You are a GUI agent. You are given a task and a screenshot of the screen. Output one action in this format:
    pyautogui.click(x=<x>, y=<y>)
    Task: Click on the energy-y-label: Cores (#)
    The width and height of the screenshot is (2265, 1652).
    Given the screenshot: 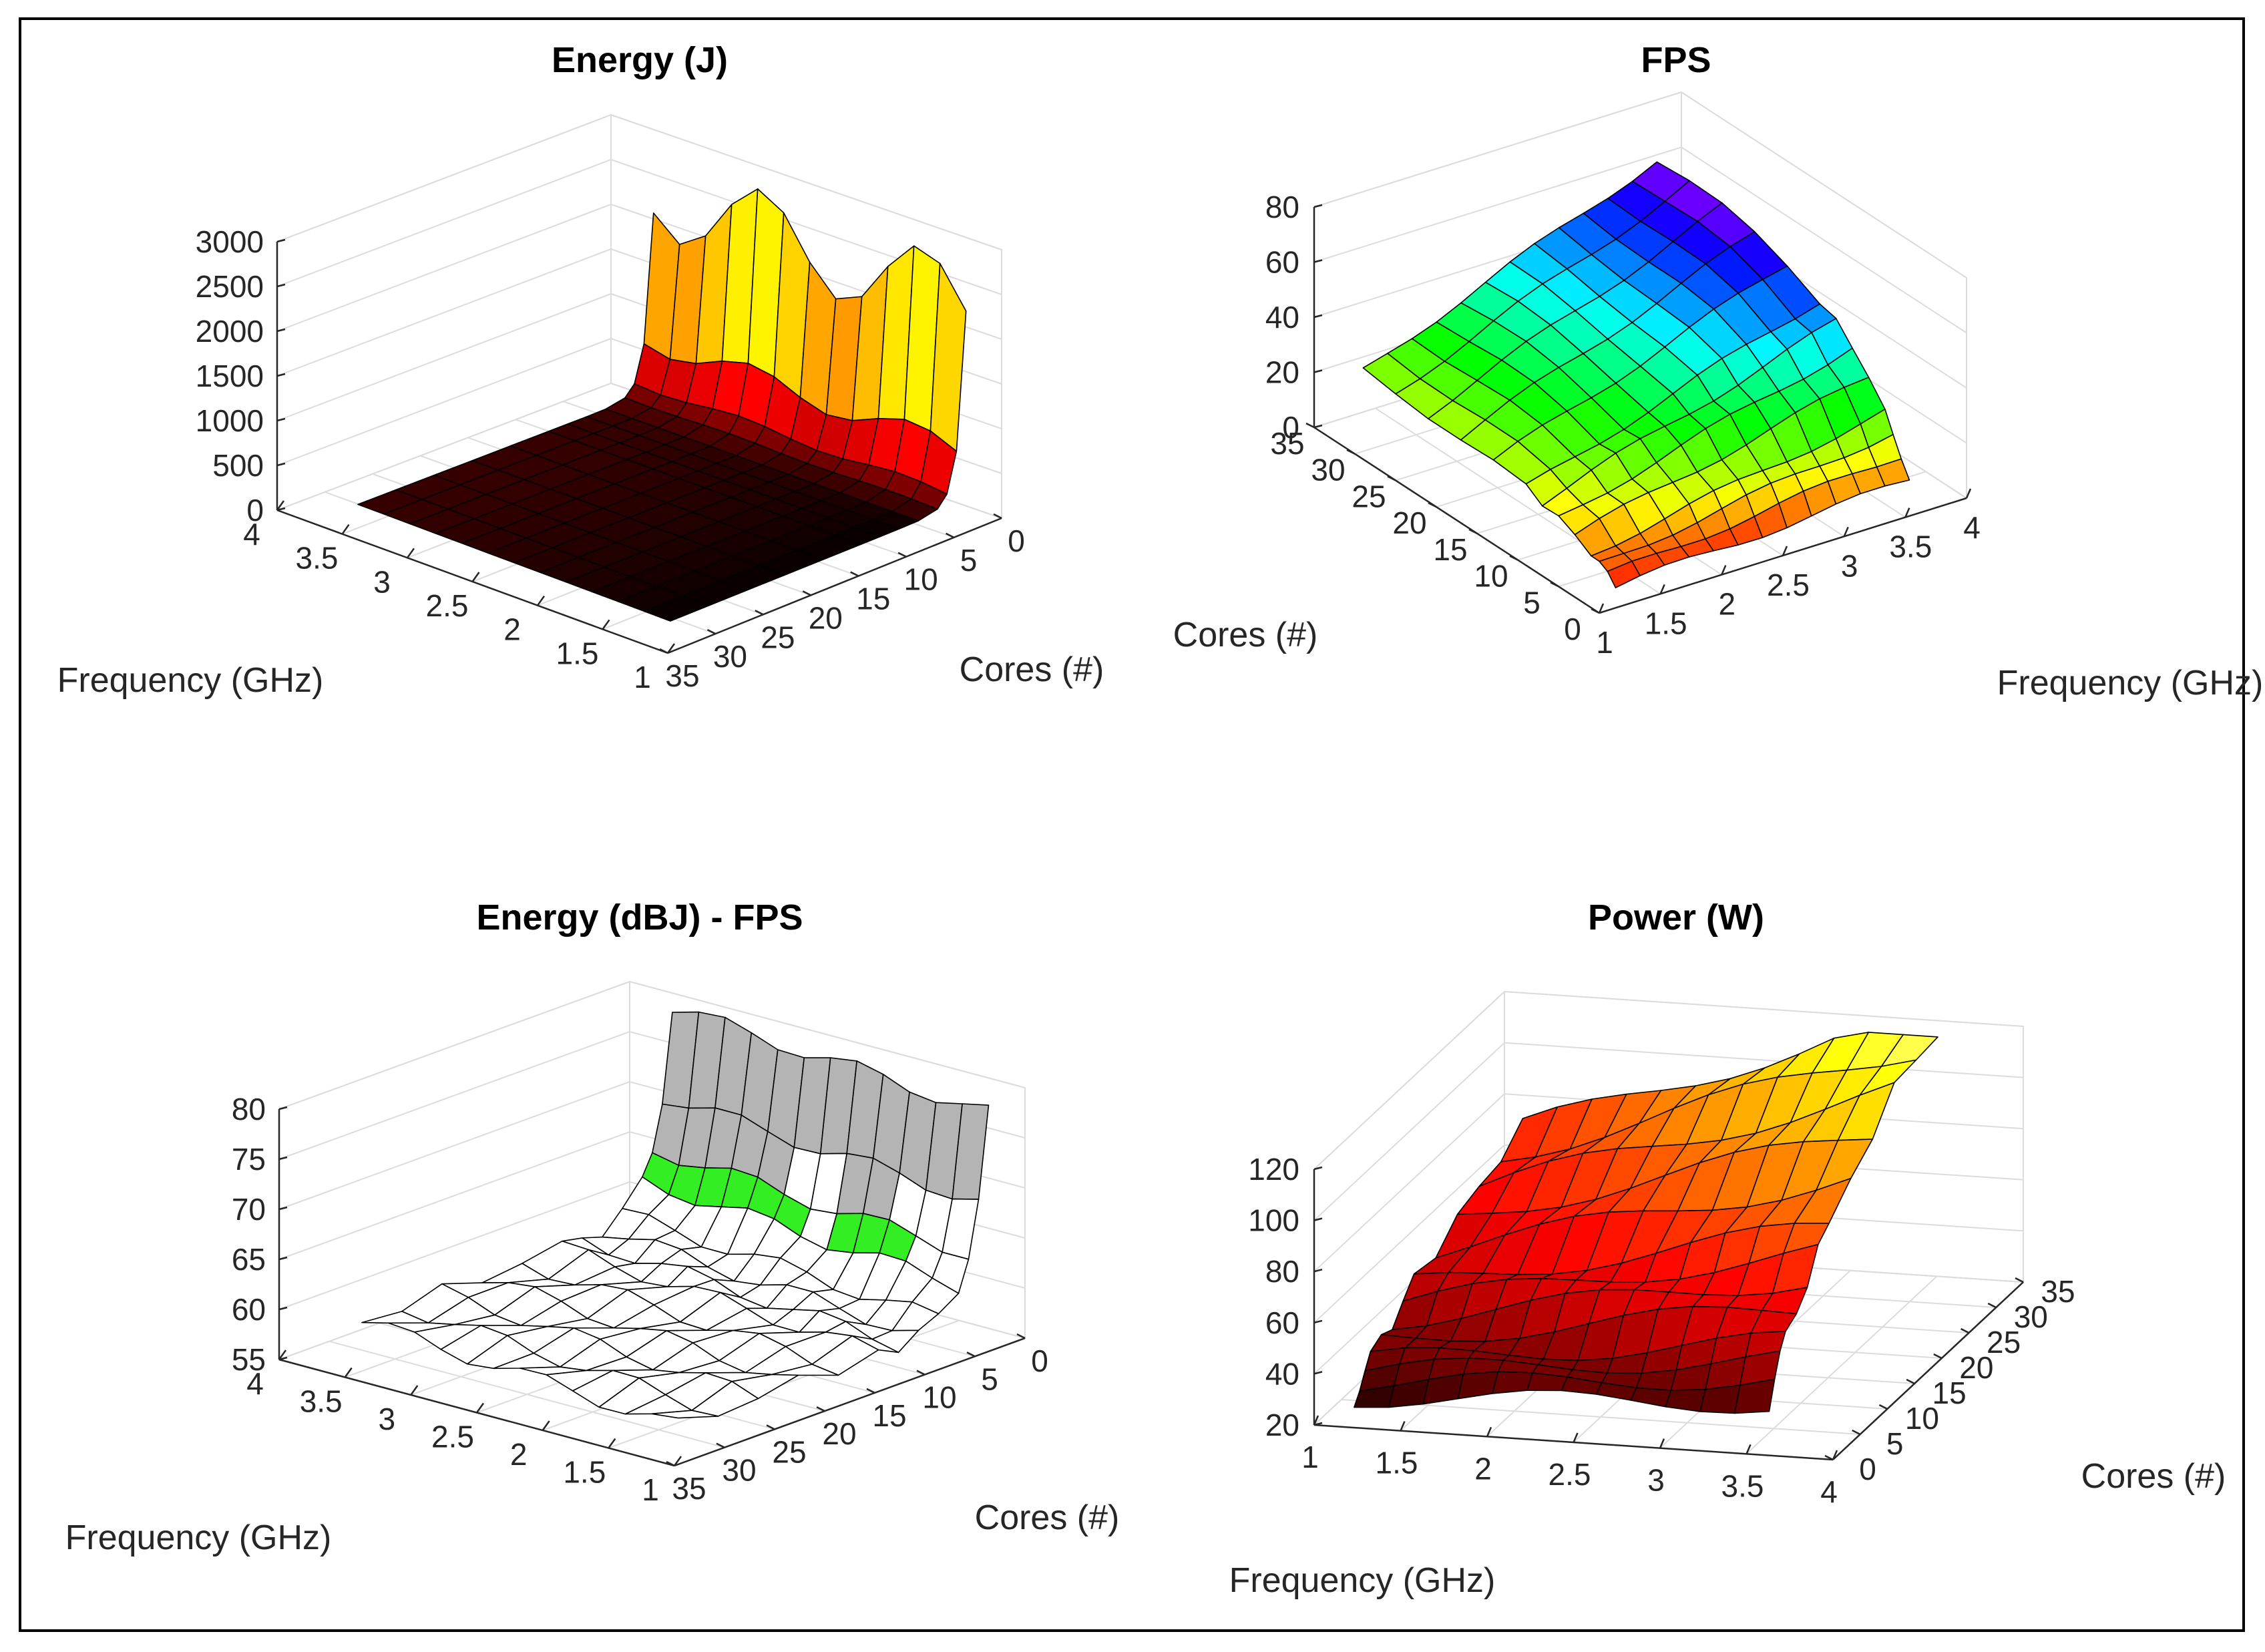 What is the action you would take?
    pyautogui.click(x=1032, y=669)
    